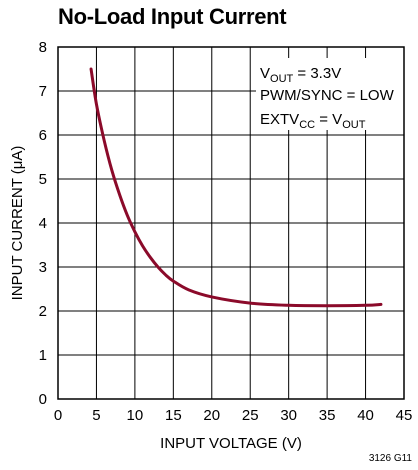 This screenshot has width=418, height=470. What do you see at coordinates (43, 47) in the screenshot?
I see `y-tick-label: 8` at bounding box center [43, 47].